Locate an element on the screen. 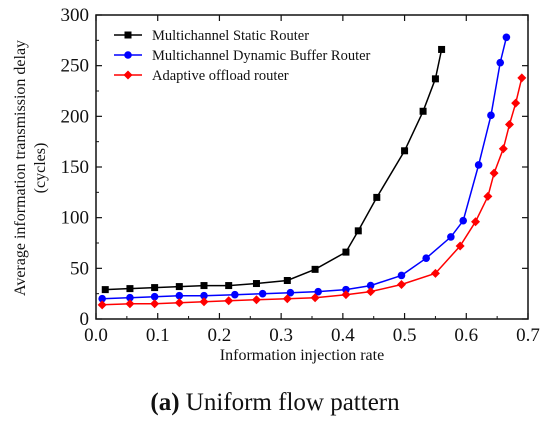  x-tick-label: 0.3 is located at coordinates (281, 335).